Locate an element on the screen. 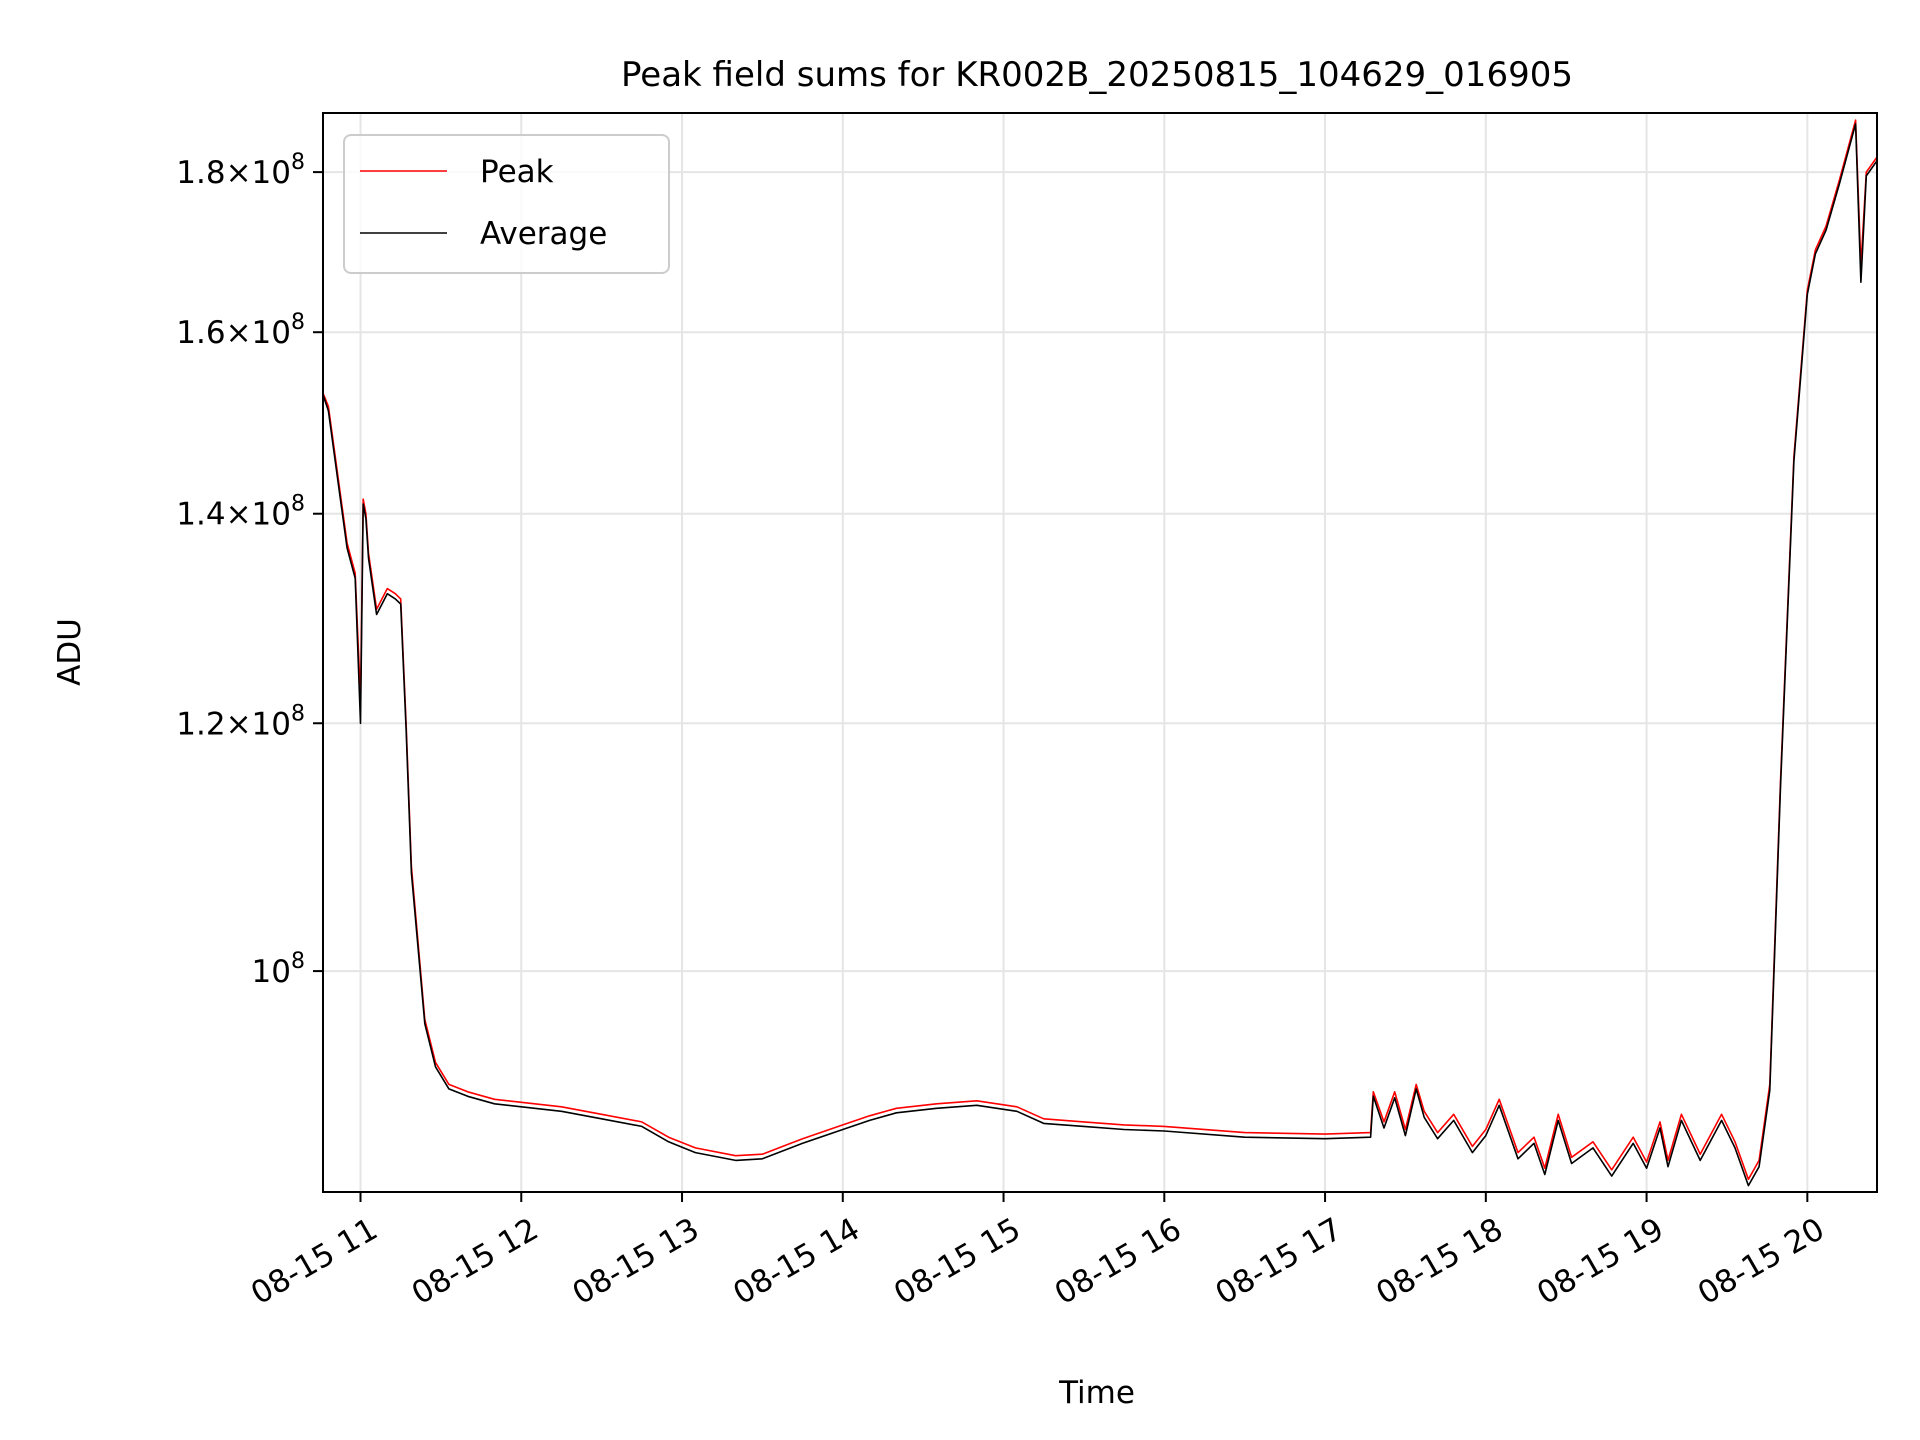  y-tick-label: 108 is located at coordinates (278, 969).